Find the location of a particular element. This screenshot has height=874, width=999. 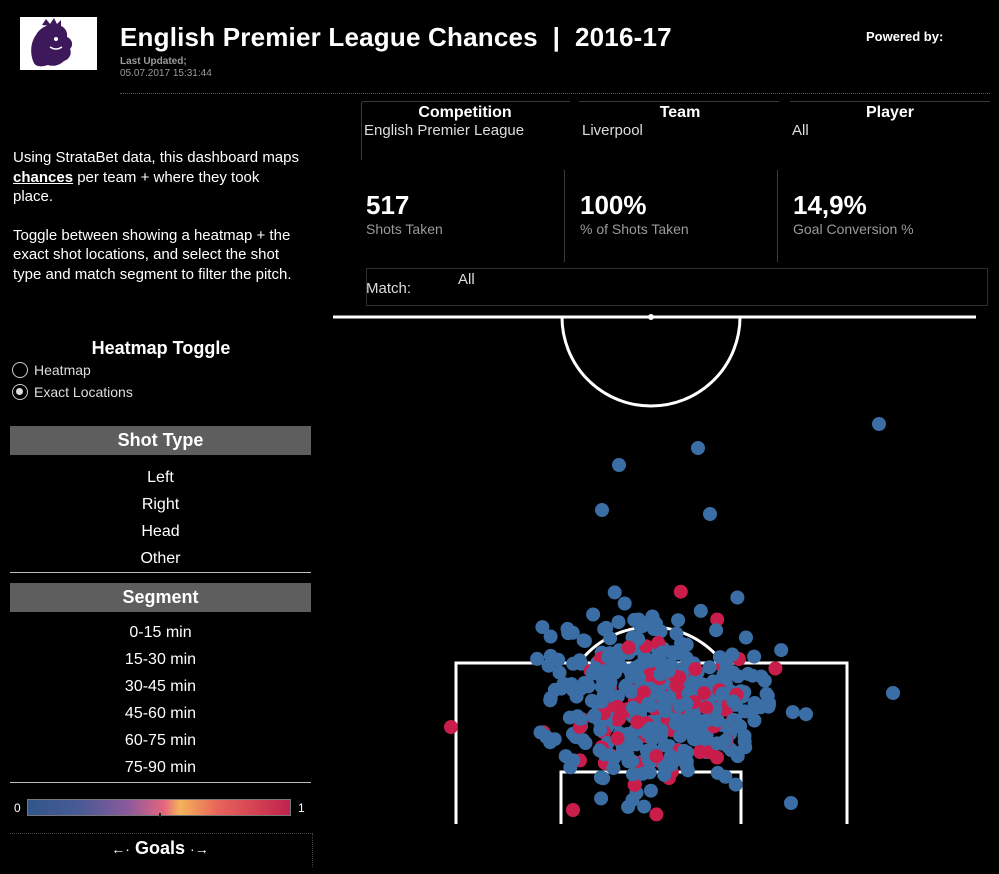

radio-exact-locations: Exact Locations is located at coordinates (72, 392).